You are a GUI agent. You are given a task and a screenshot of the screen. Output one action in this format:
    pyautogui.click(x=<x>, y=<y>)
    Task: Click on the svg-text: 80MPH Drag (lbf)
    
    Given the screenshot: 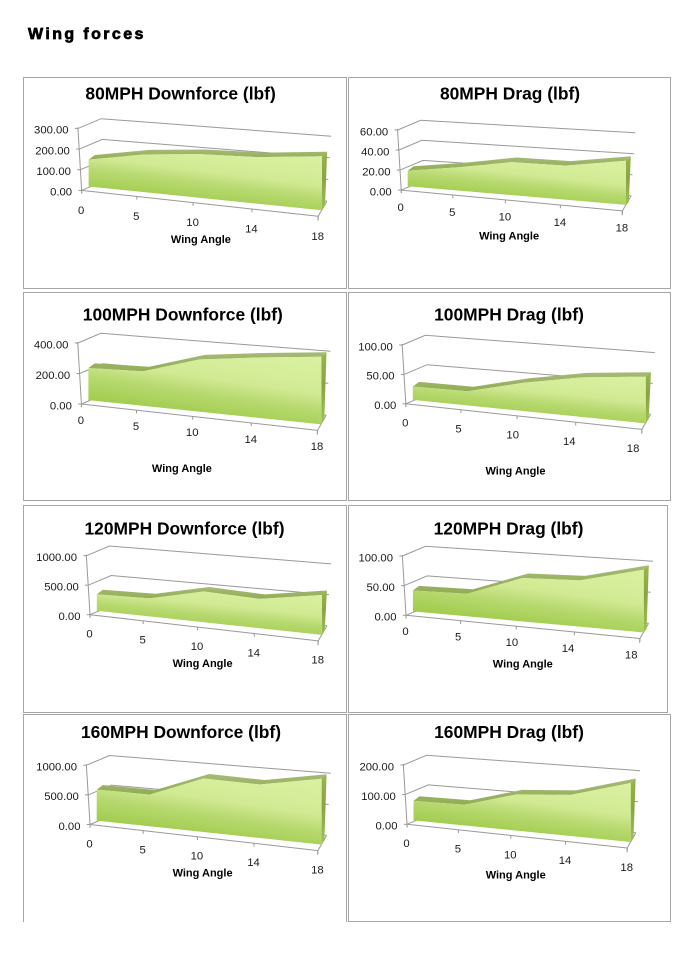 What is the action you would take?
    pyautogui.click(x=510, y=94)
    